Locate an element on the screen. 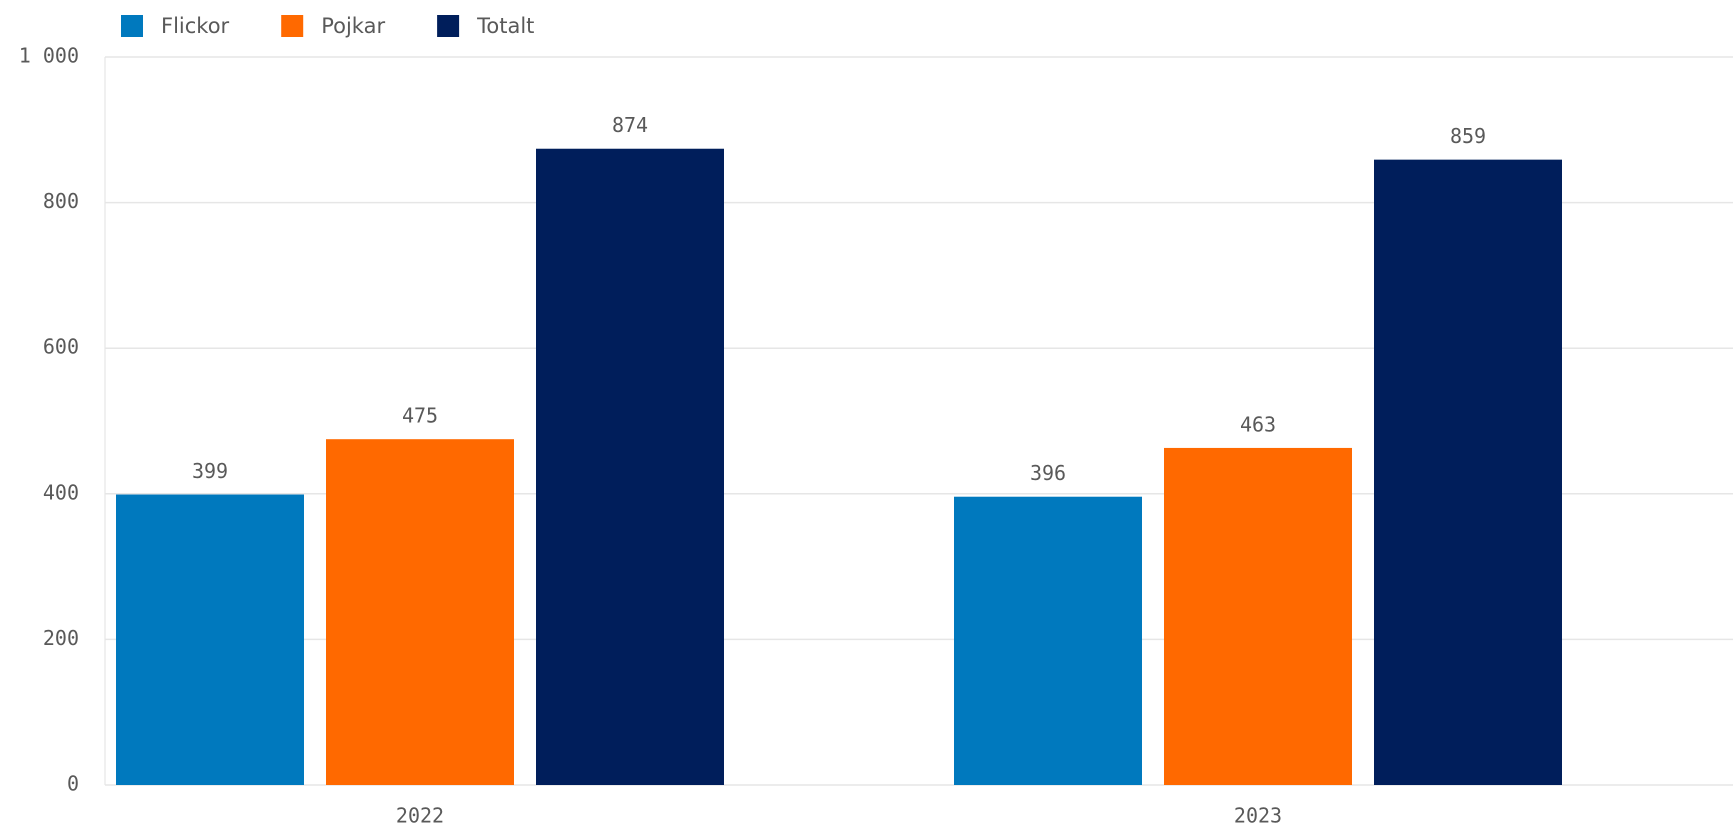 The height and width of the screenshot is (828, 1733). legend-label: Pojkar is located at coordinates (353, 26).